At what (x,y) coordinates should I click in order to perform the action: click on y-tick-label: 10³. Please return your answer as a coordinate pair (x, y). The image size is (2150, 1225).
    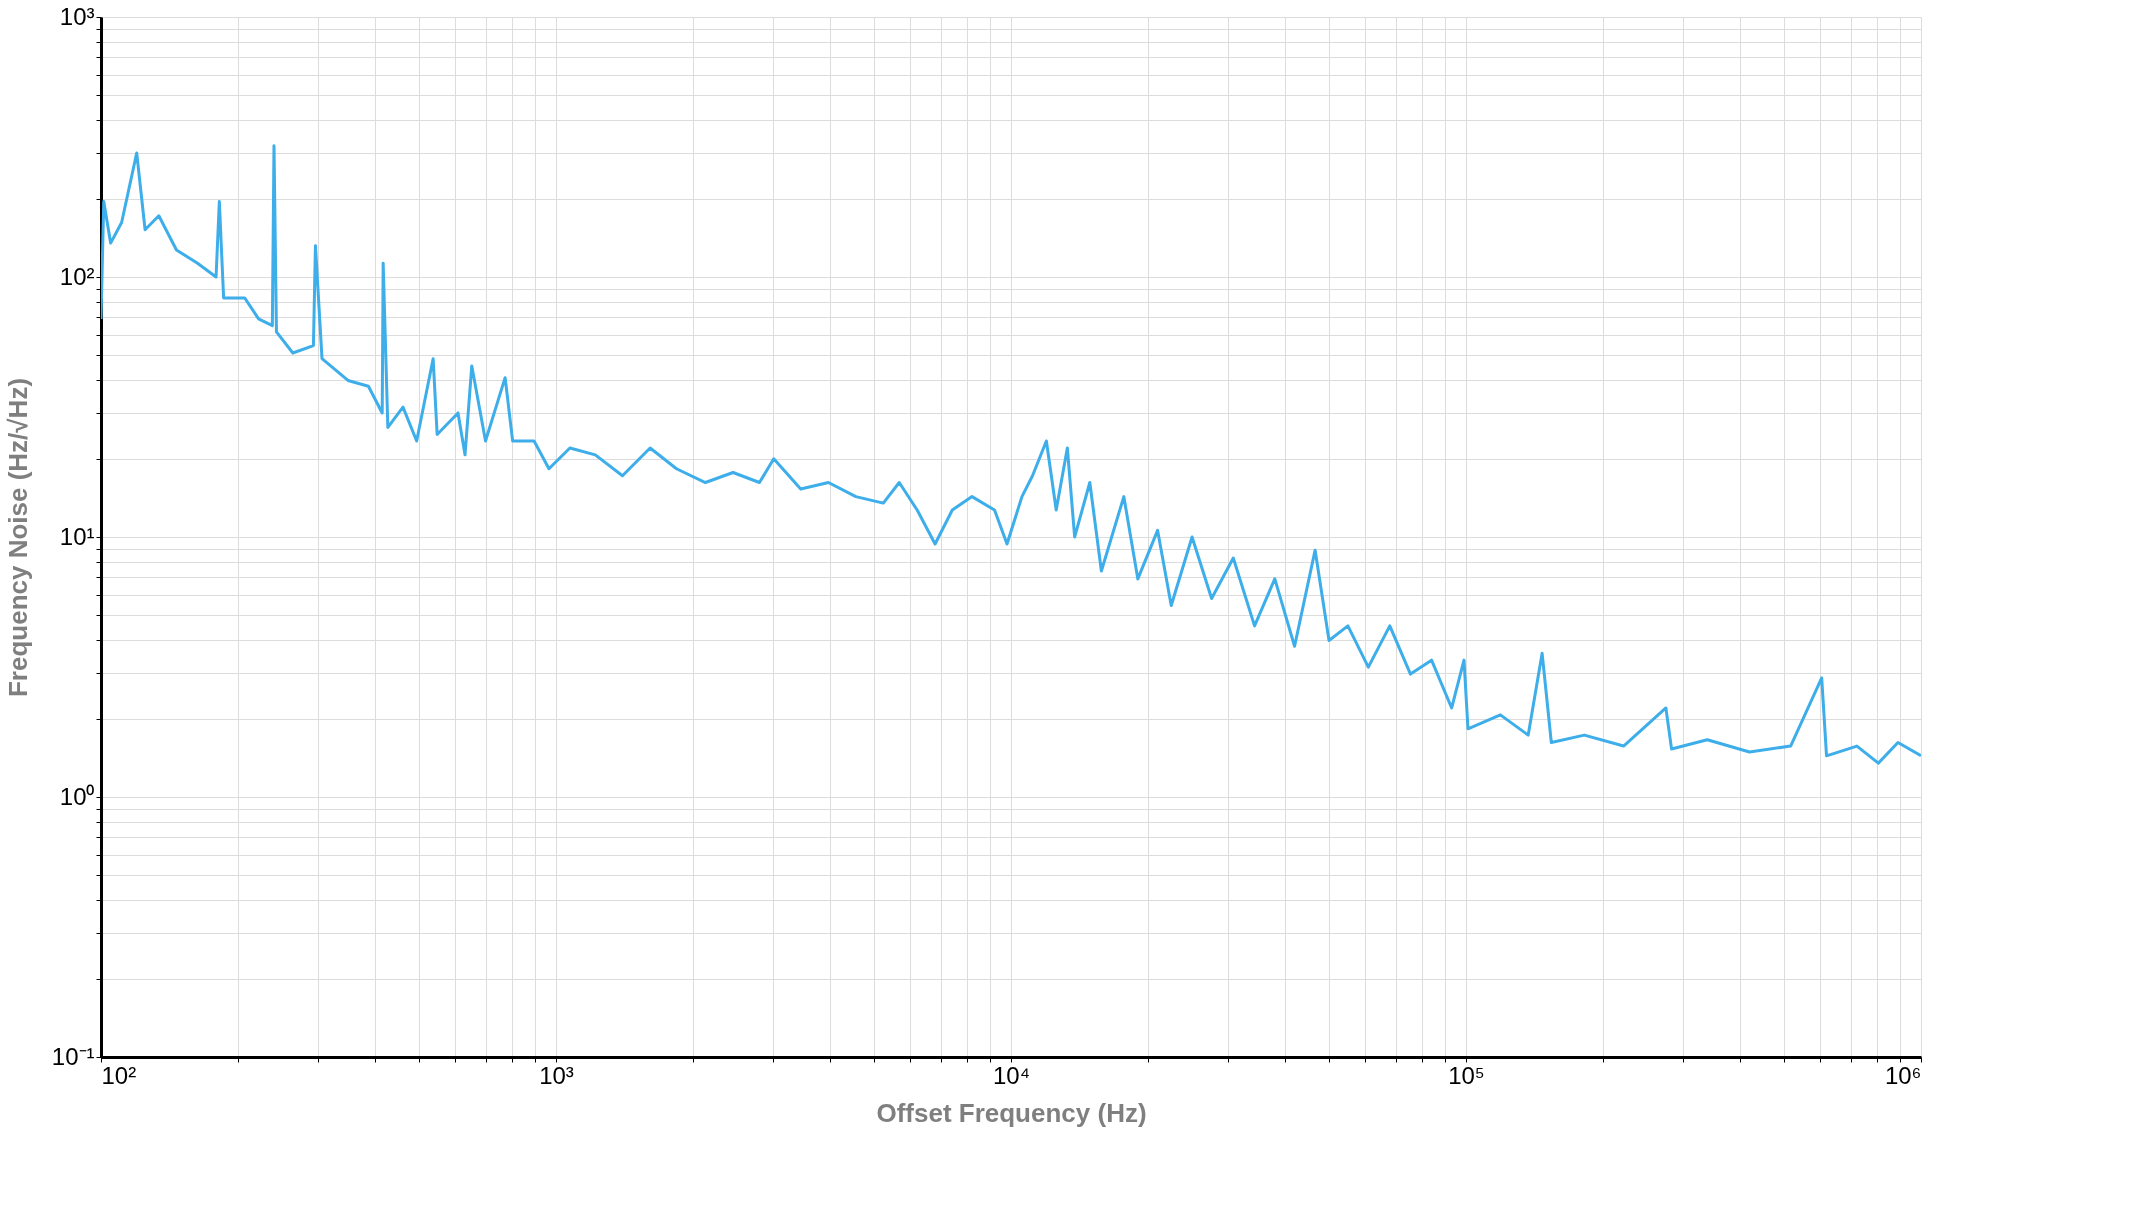
    Looking at the image, I should click on (77, 16).